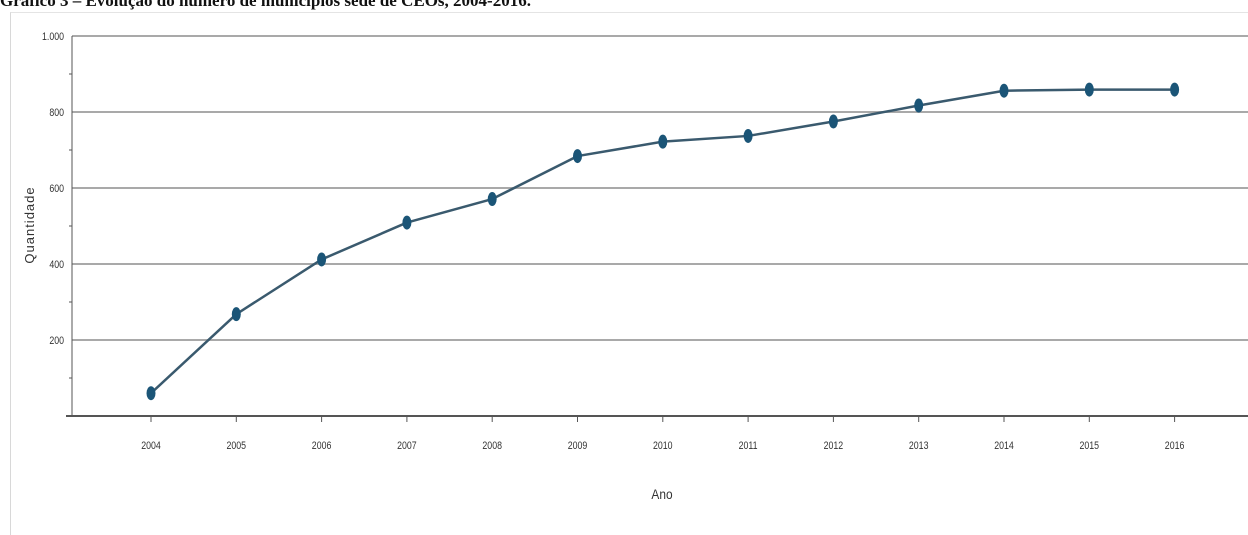 Image resolution: width=1248 pixels, height=535 pixels. What do you see at coordinates (834, 446) in the screenshot?
I see `x-tick-label: 2012` at bounding box center [834, 446].